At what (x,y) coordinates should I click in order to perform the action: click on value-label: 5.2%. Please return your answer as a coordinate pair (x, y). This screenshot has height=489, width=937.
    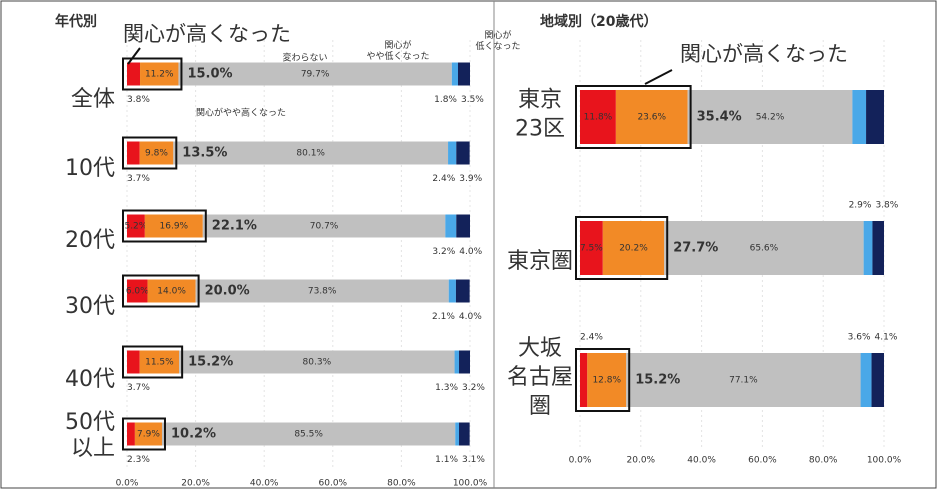
    Looking at the image, I should click on (135, 227).